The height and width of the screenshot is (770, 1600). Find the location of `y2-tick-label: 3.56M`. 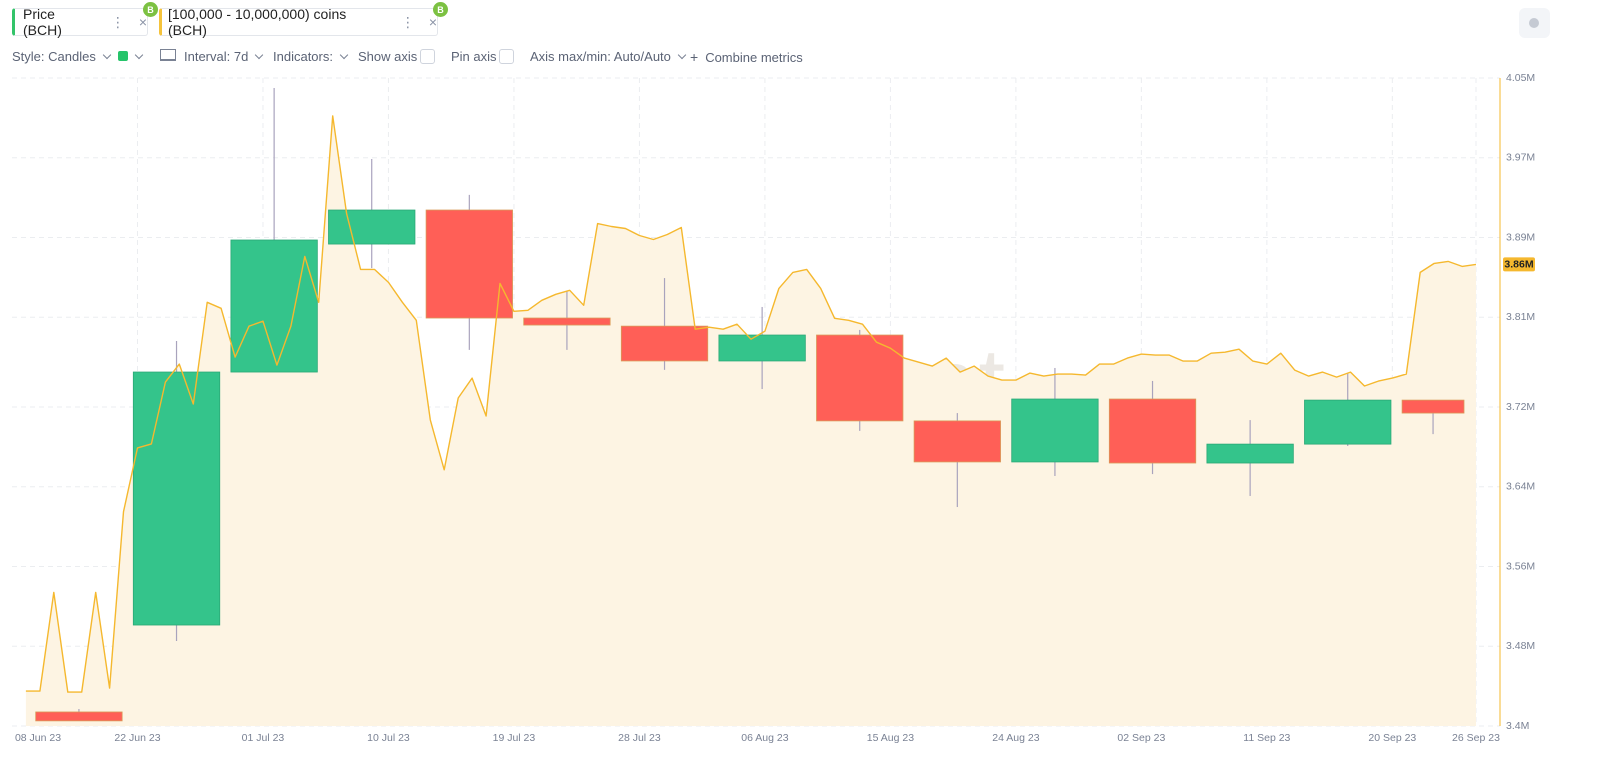

y2-tick-label: 3.56M is located at coordinates (1520, 566).